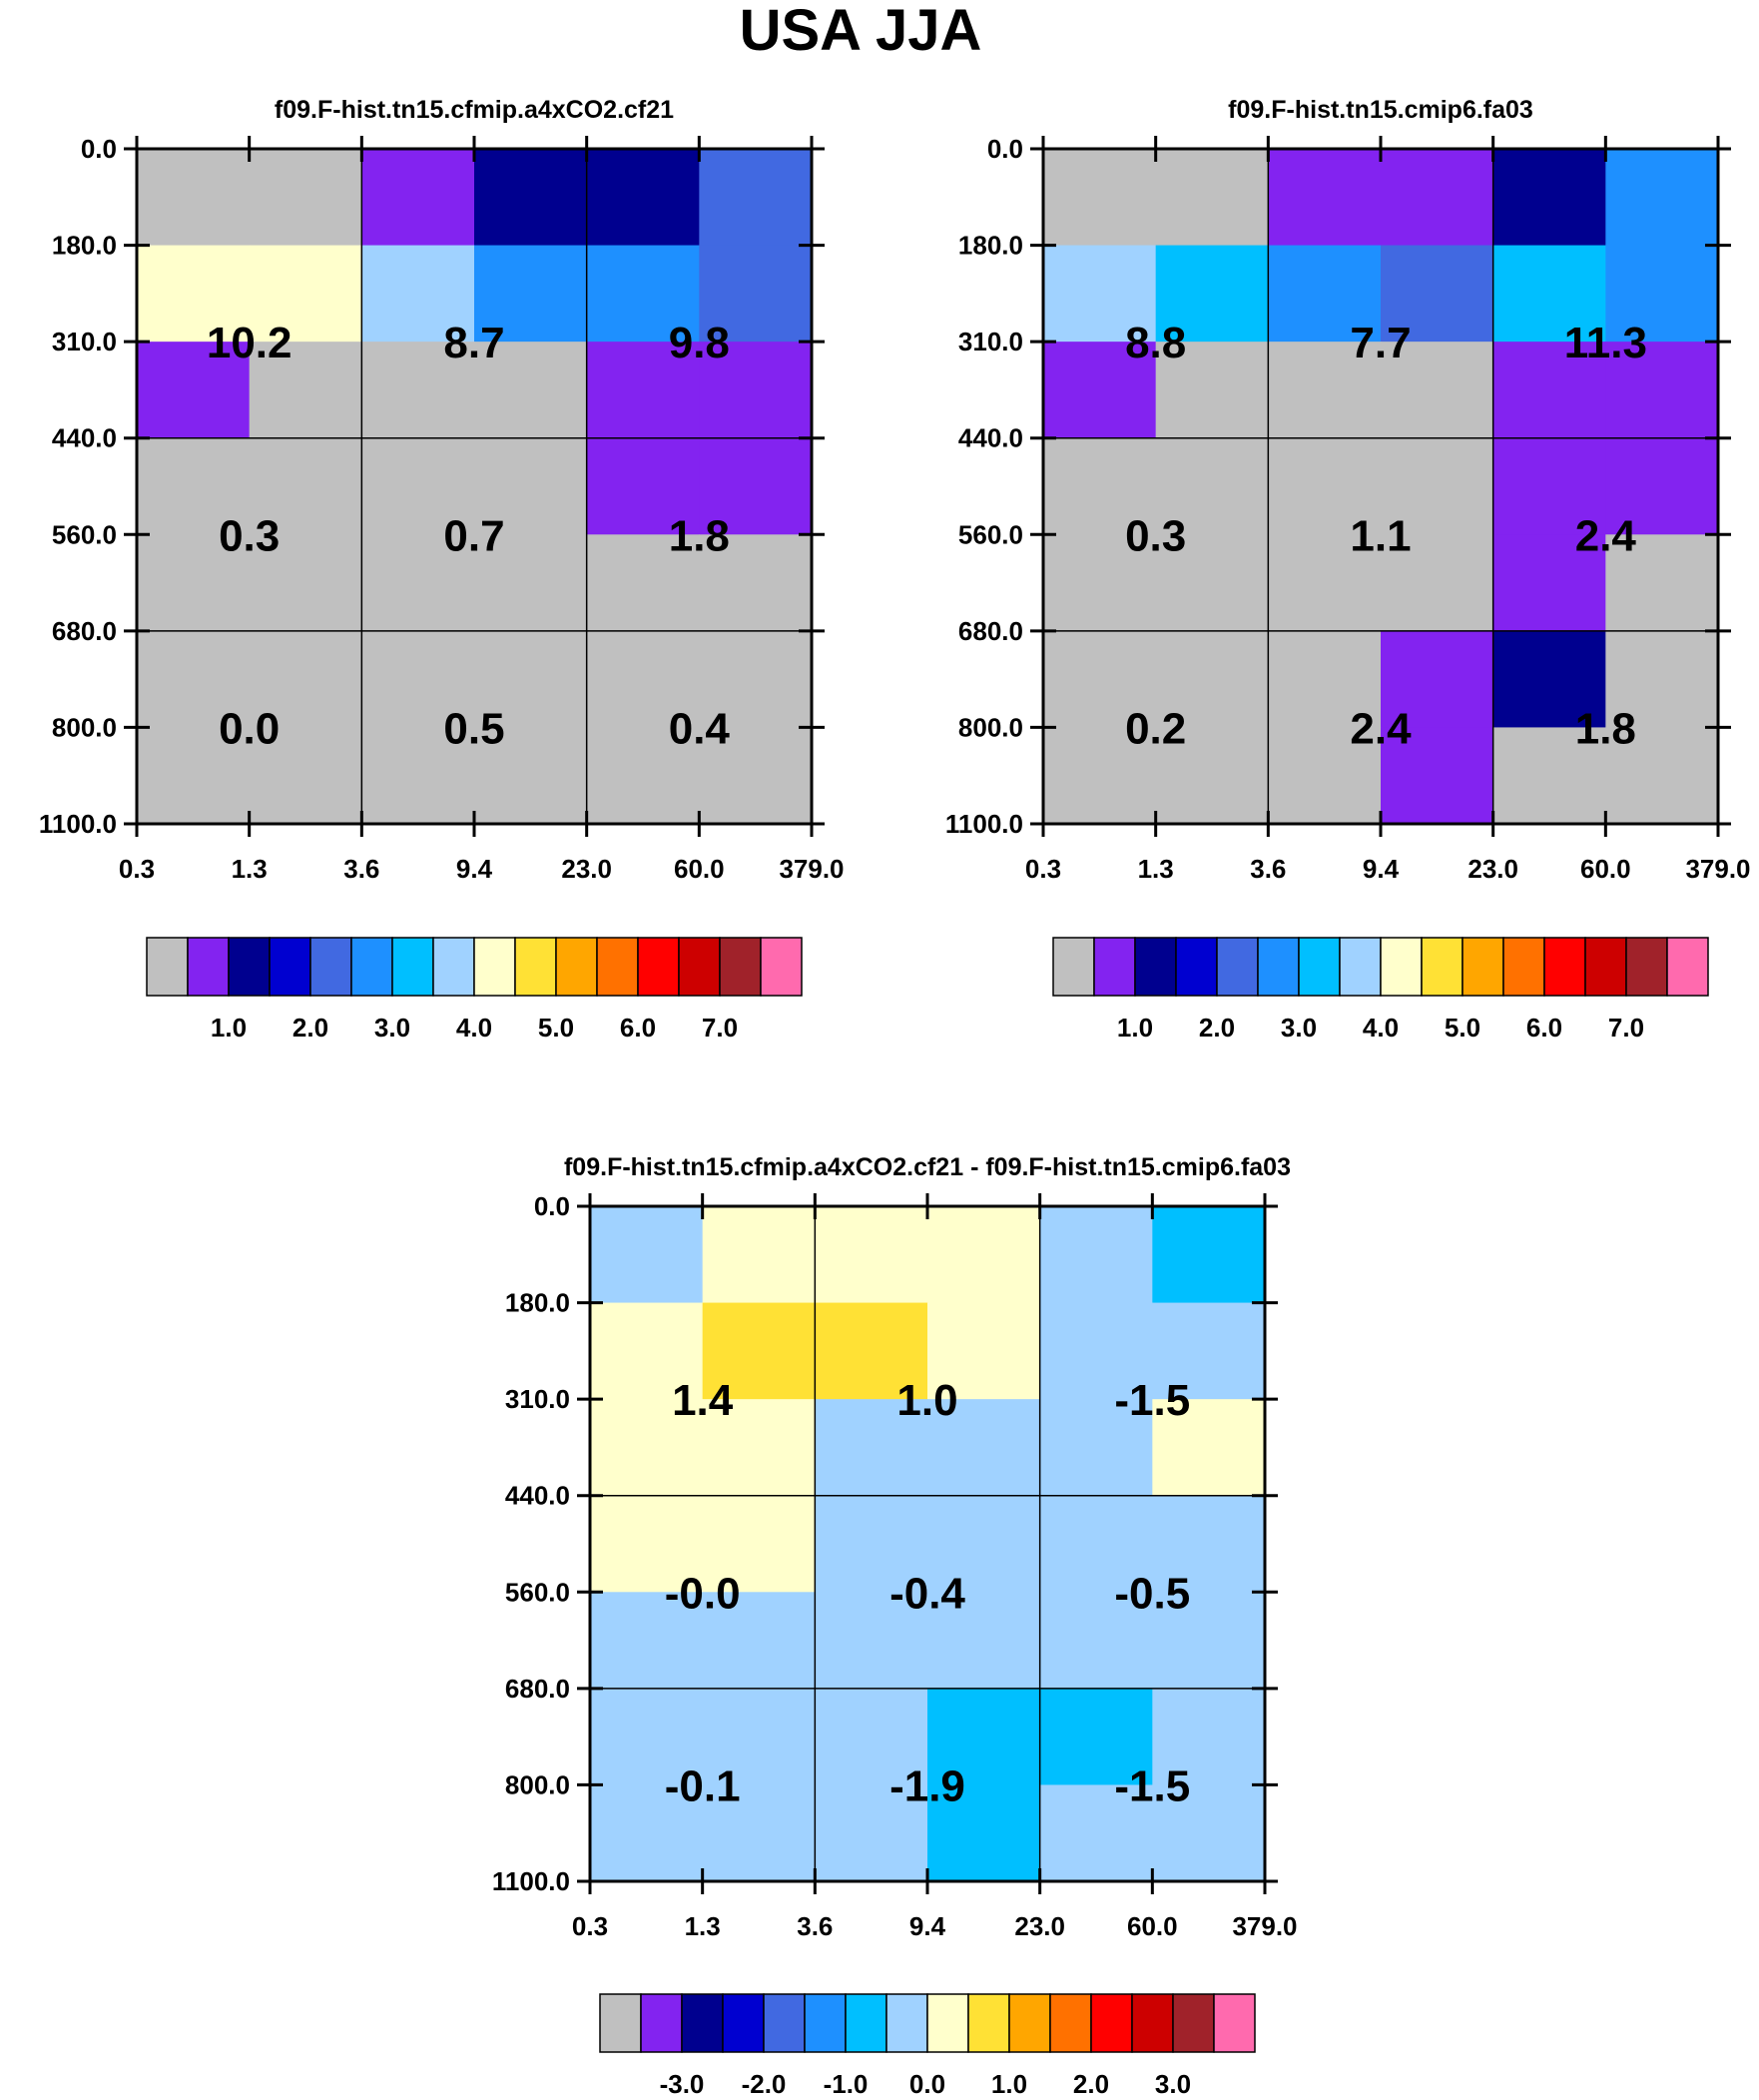 This screenshot has width=1759, height=2100. Describe the element at coordinates (310, 1028) in the screenshot. I see `colorbar-label: 2.0` at that location.